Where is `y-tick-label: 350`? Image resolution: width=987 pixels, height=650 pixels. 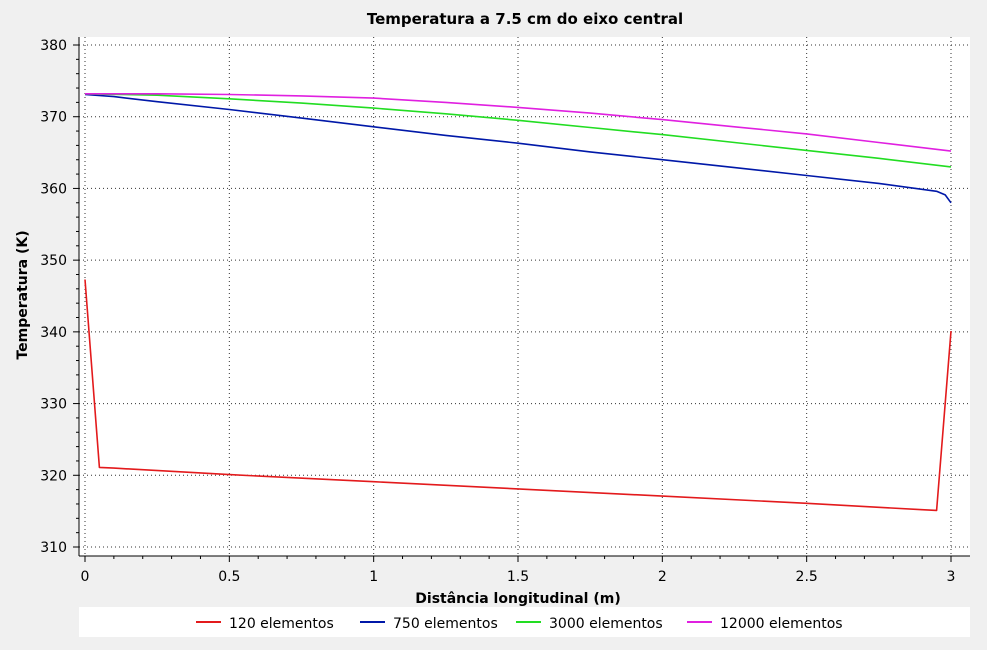 y-tick-label: 350 is located at coordinates (53, 261).